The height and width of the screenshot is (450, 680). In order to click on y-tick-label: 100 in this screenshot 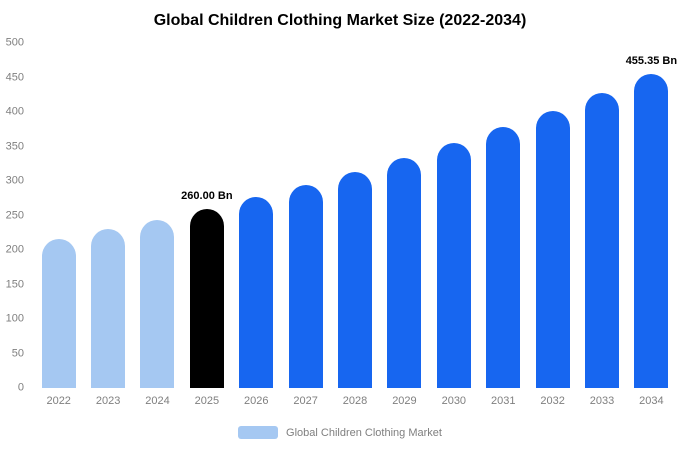, I will do `click(14, 318)`.